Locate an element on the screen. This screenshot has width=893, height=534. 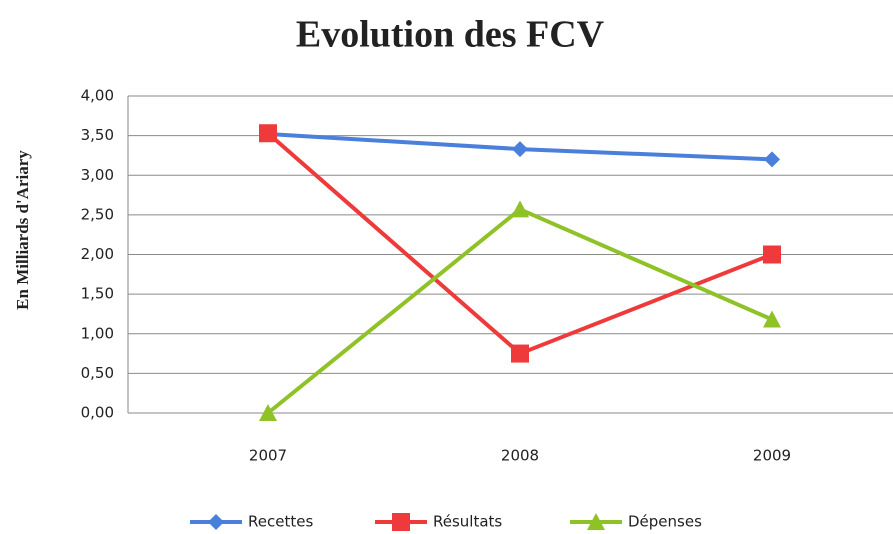
y-tick-label: 0,00 is located at coordinates (97, 413).